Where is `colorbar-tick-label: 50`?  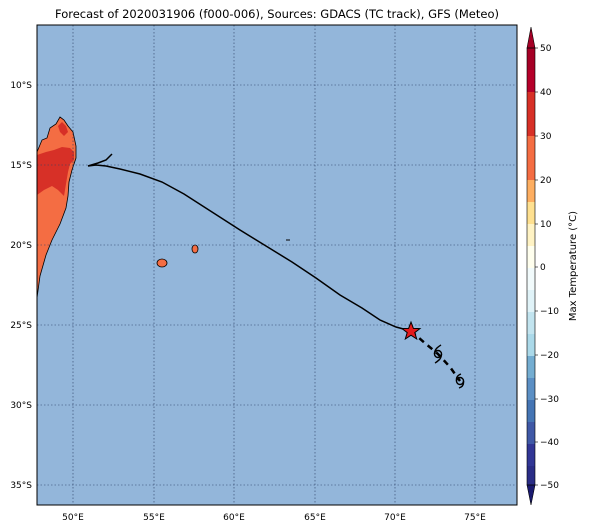 colorbar-tick-label: 50 is located at coordinates (546, 49).